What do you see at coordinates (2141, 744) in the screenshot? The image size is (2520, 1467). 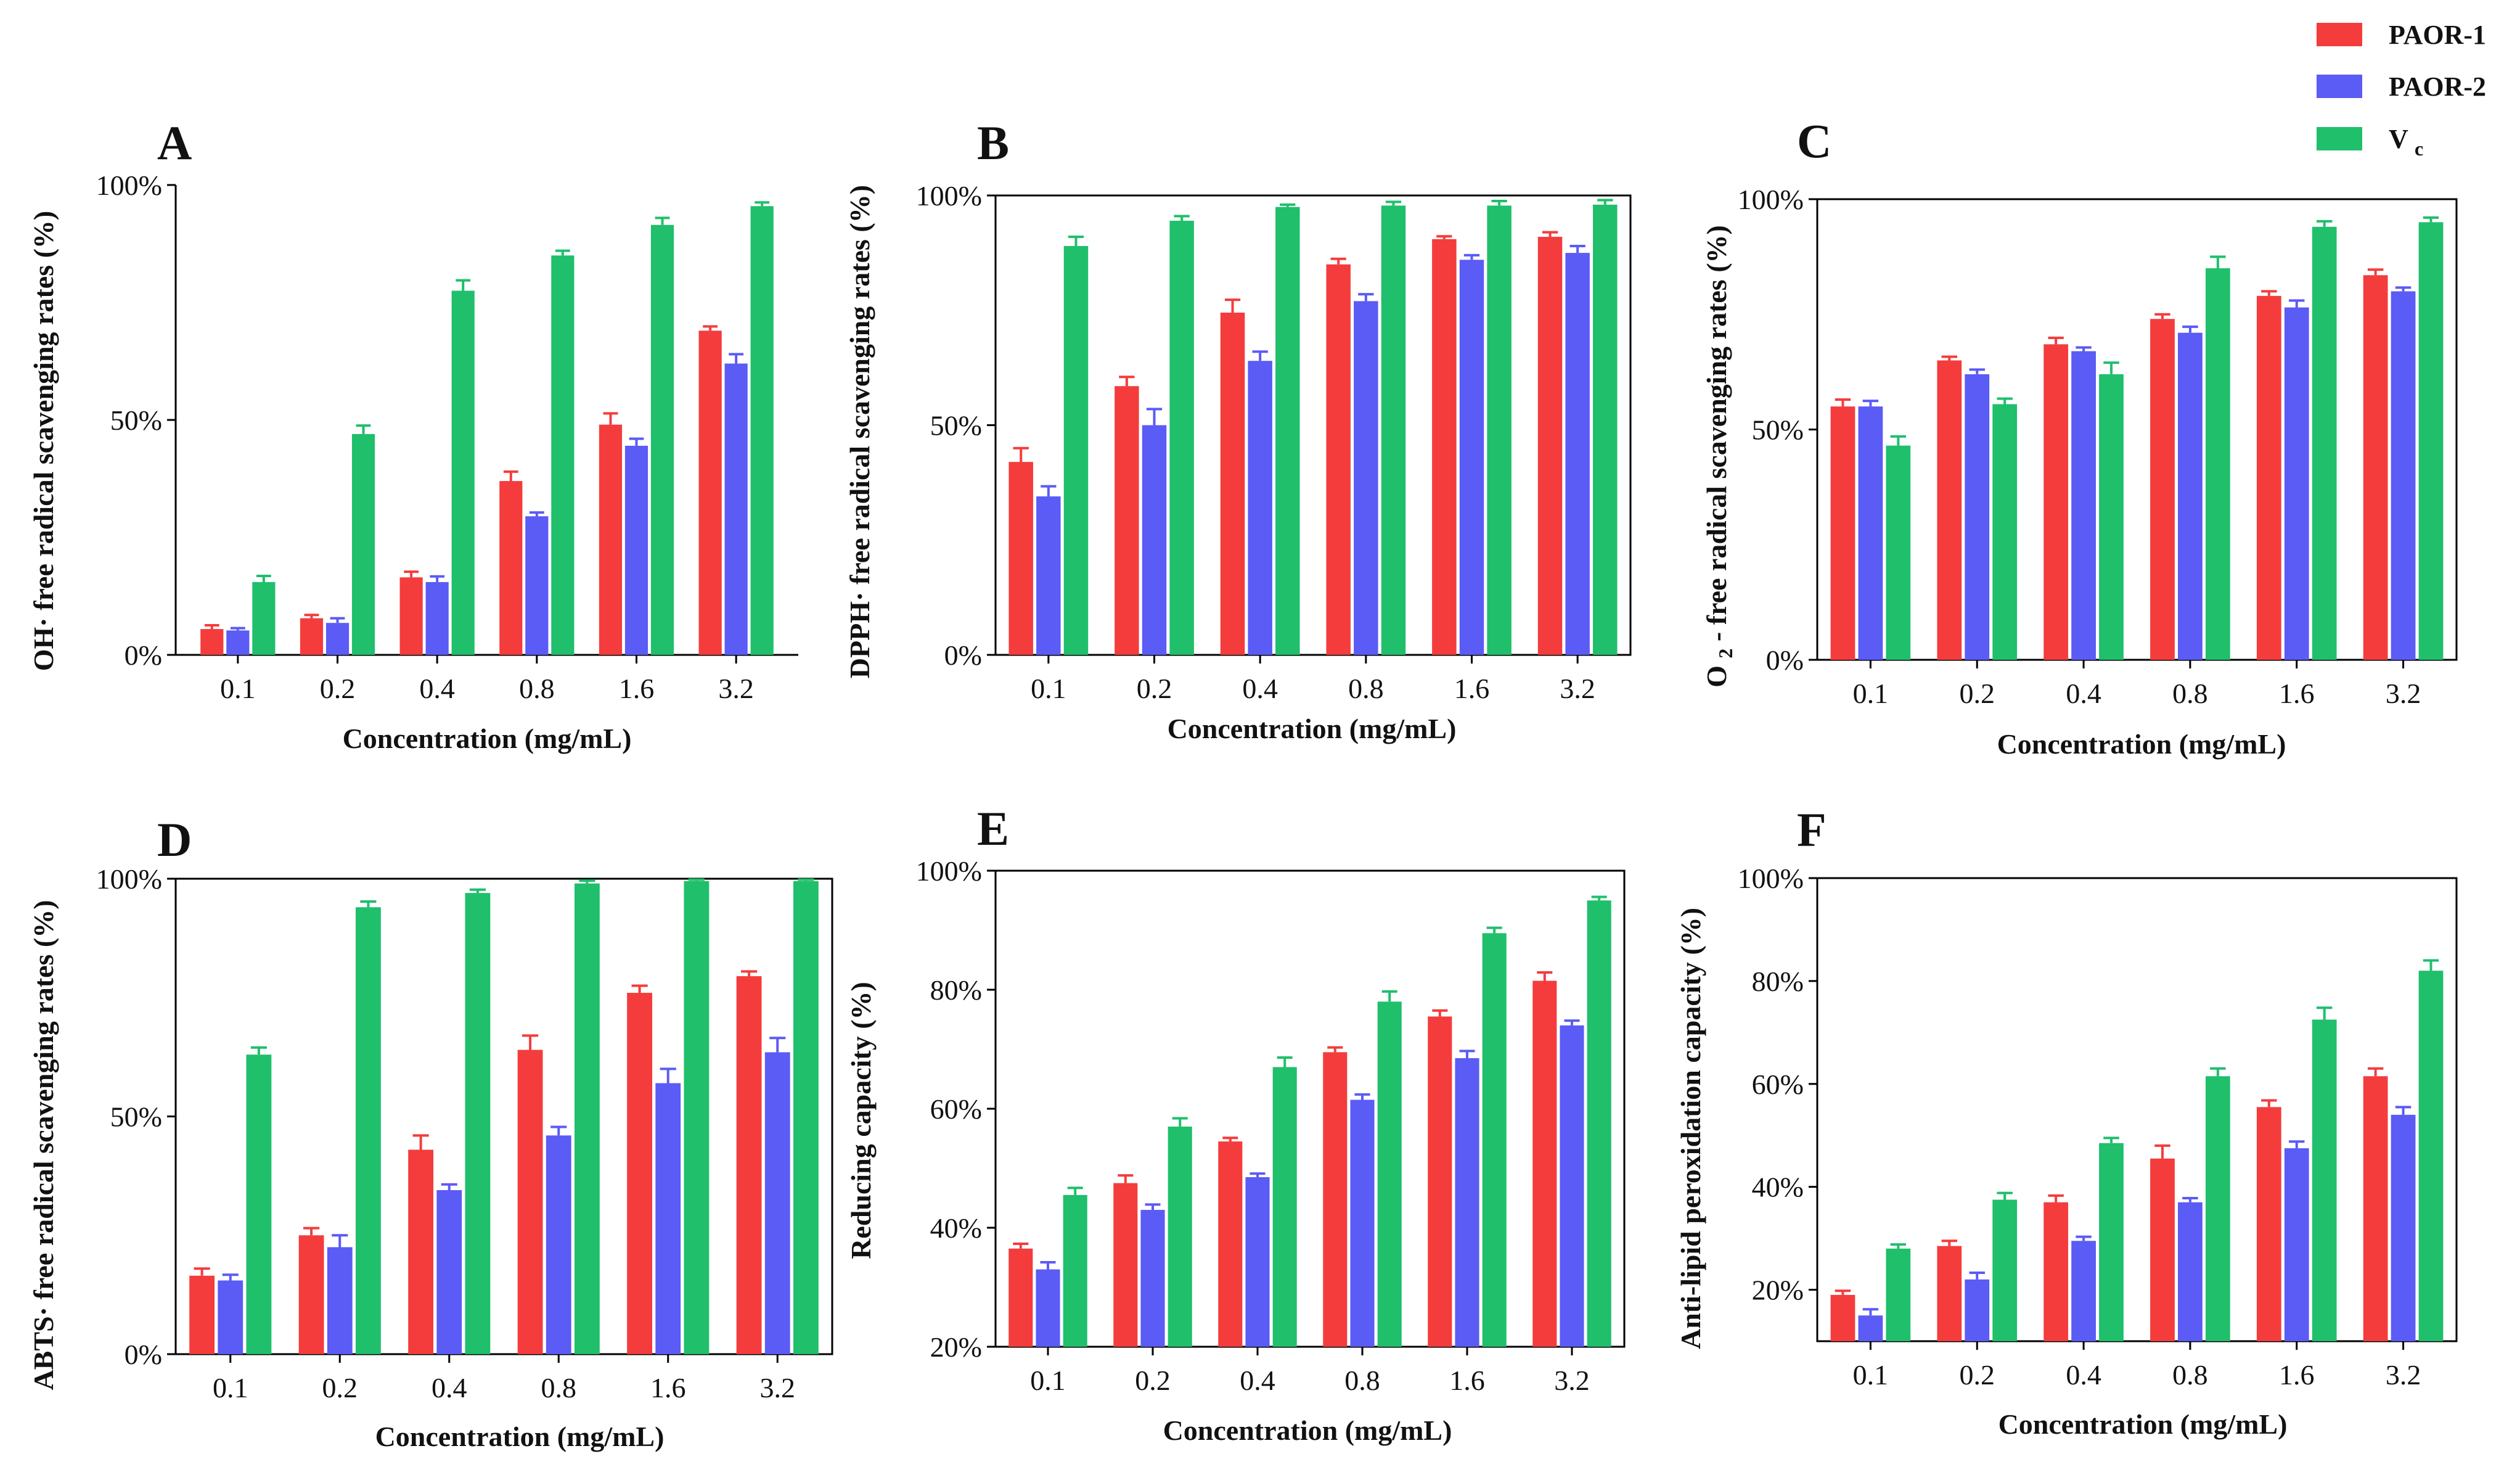 I see `x-axis-title-c: Concentration (mg/mL)` at bounding box center [2141, 744].